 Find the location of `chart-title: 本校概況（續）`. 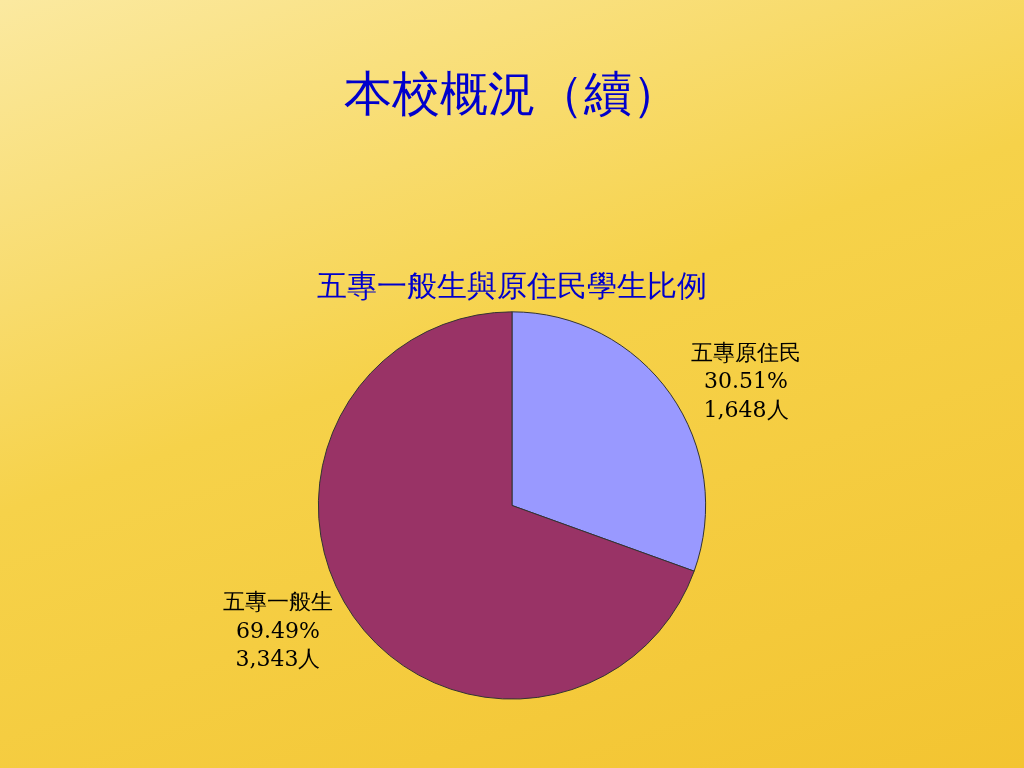

chart-title: 本校概況（續） is located at coordinates (512, 93).